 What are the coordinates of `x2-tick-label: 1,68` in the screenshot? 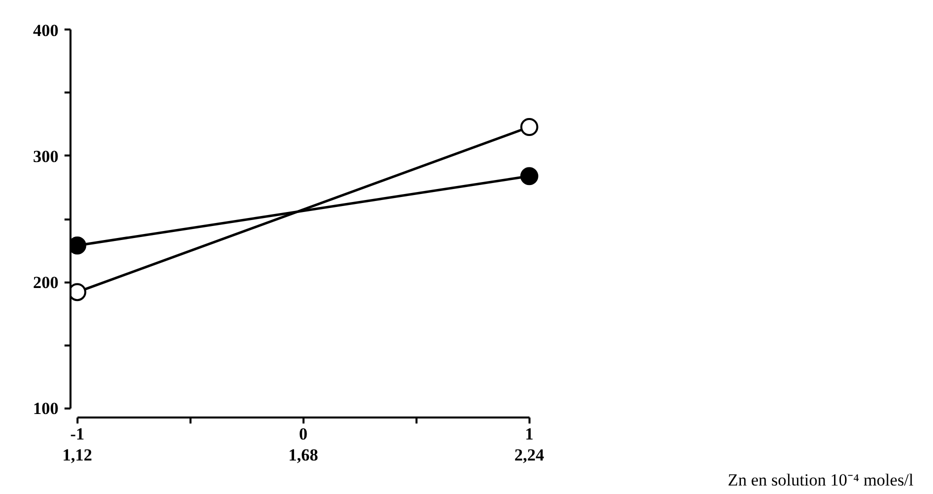 It's located at (303, 455).